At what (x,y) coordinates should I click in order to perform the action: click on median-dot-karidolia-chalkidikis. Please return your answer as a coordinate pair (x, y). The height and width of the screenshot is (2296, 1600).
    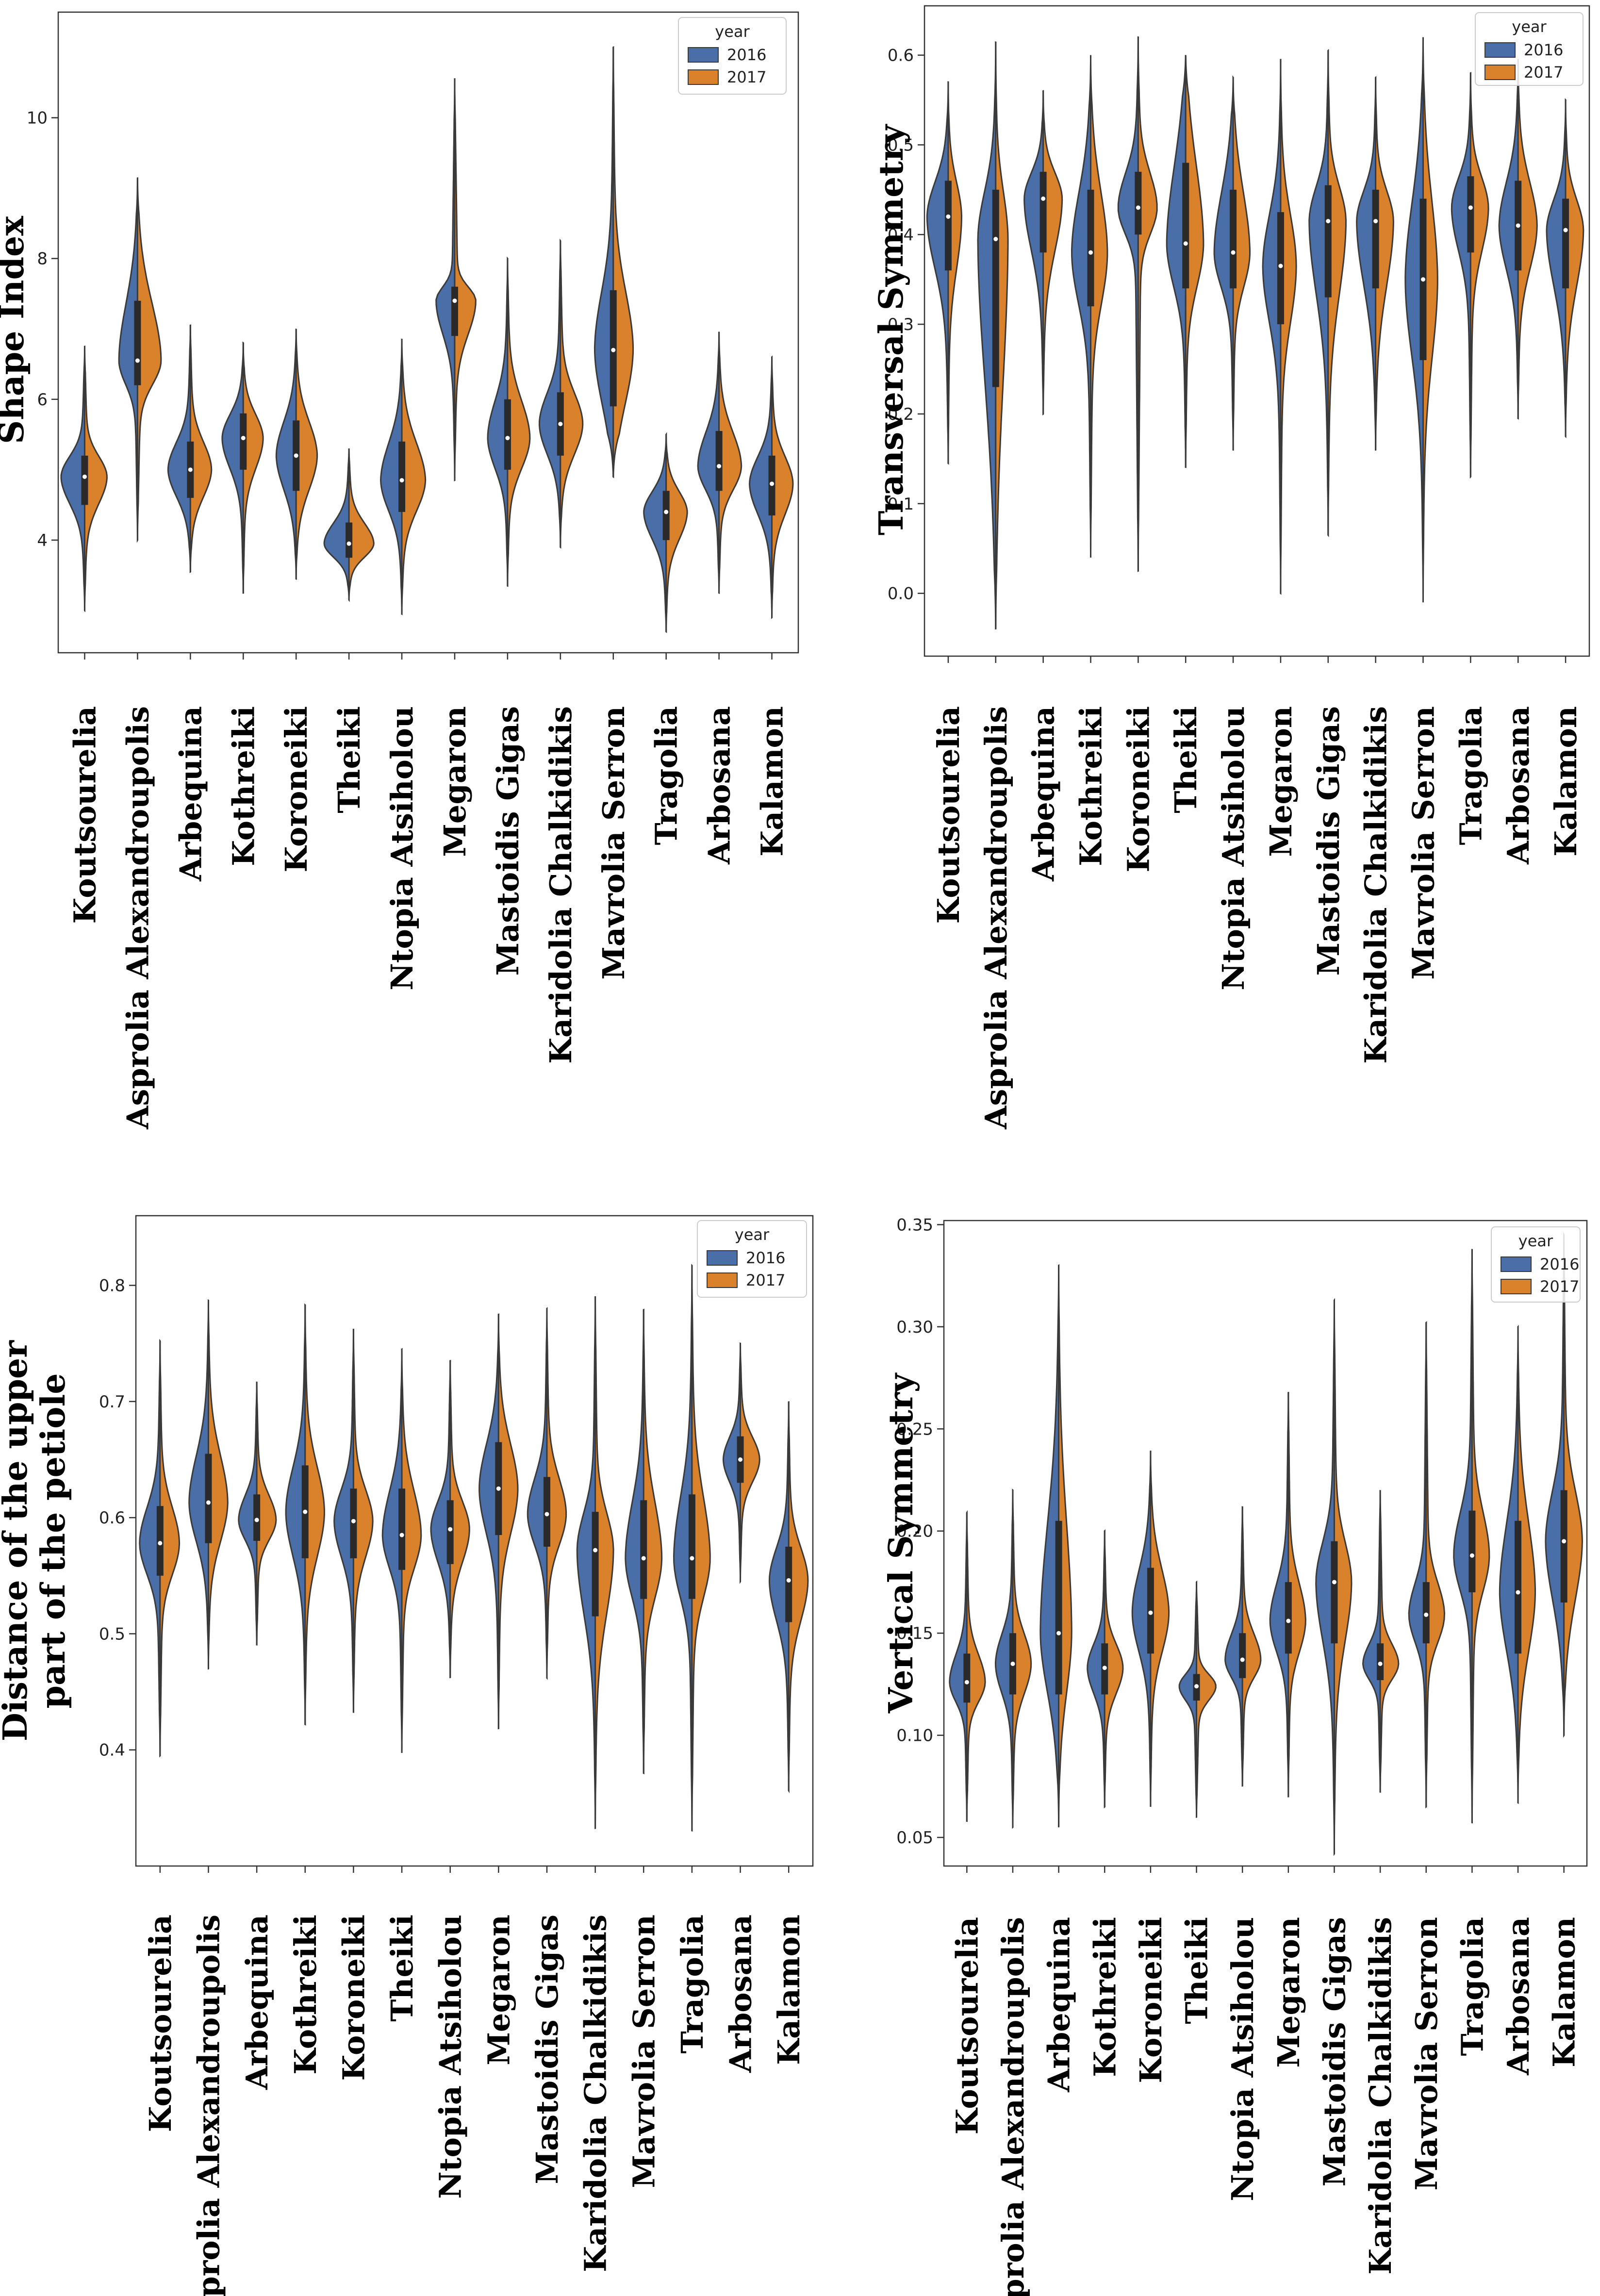
    Looking at the image, I should click on (1380, 1664).